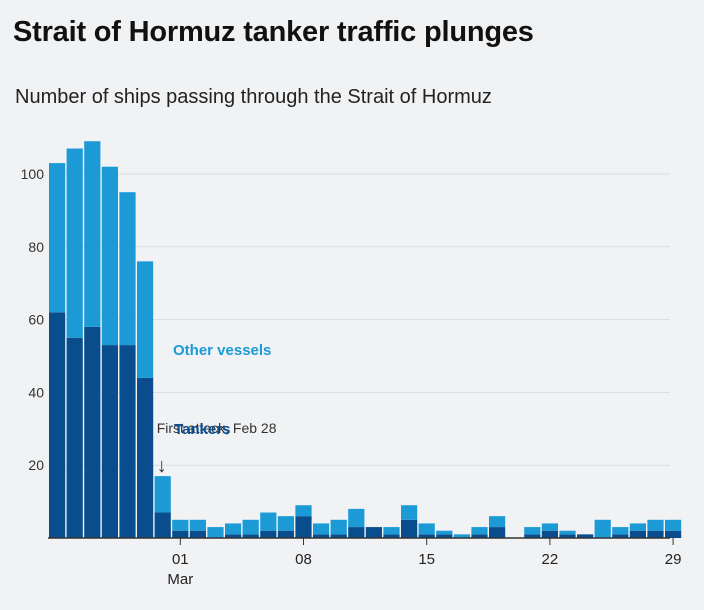 This screenshot has height=610, width=704. What do you see at coordinates (180, 559) in the screenshot?
I see `x-tick-label: 01` at bounding box center [180, 559].